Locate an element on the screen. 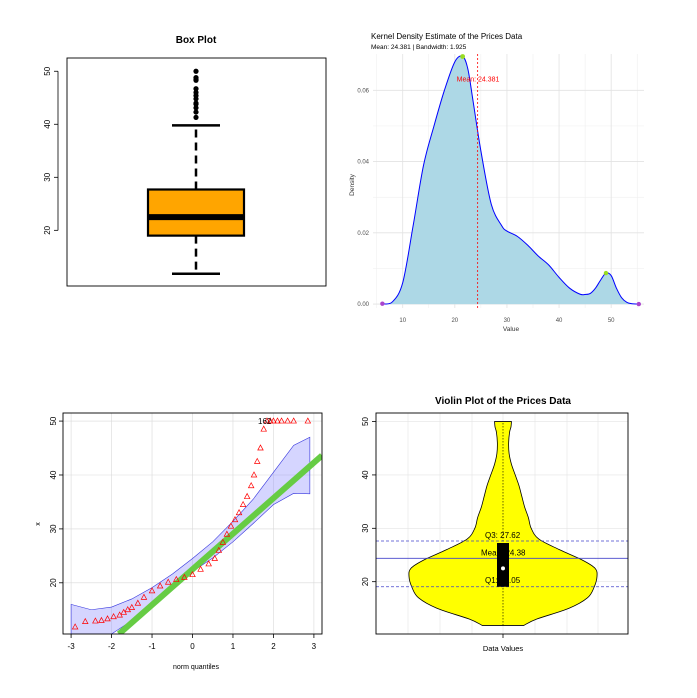  kde-secondary-peak-marker is located at coordinates (606, 273).